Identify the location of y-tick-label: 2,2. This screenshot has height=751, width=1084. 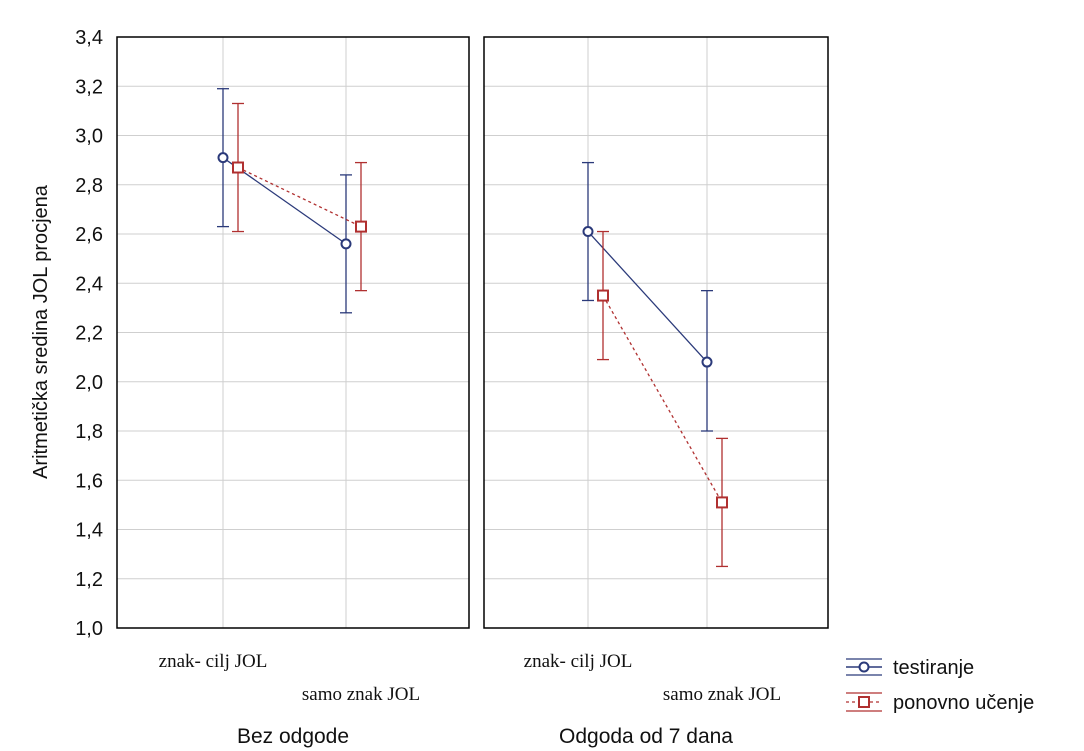
(89, 334).